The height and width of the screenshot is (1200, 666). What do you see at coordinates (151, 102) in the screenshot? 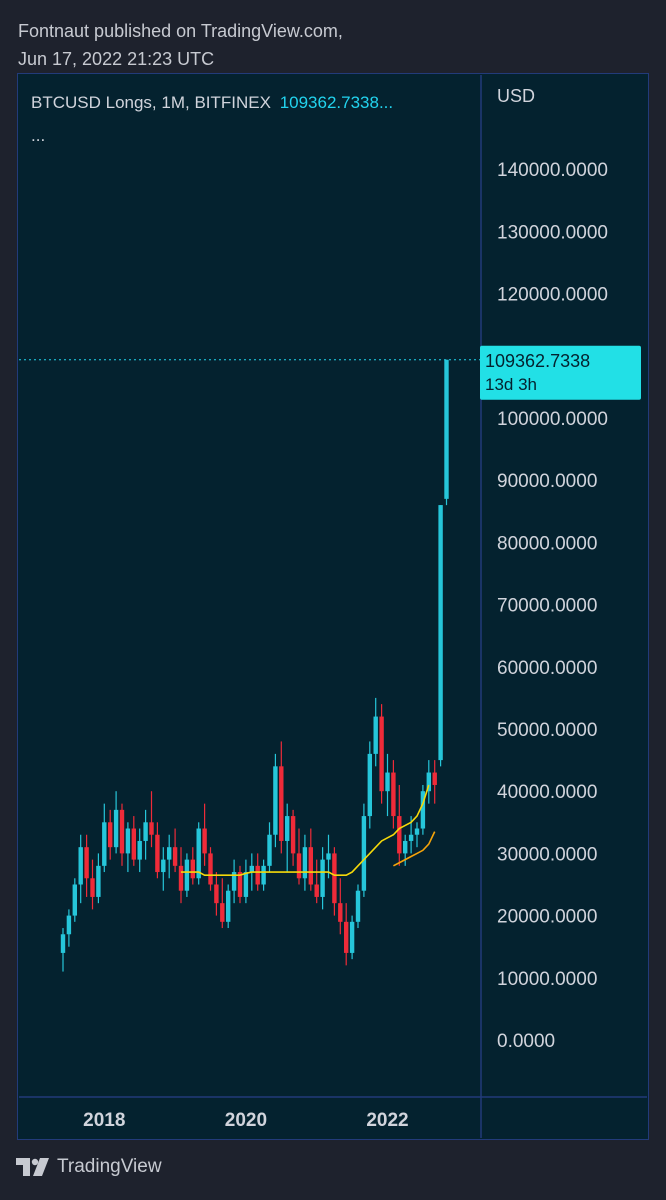
I see `symbol-title: BTCUSD Longs, 1M, BITFINEX` at bounding box center [151, 102].